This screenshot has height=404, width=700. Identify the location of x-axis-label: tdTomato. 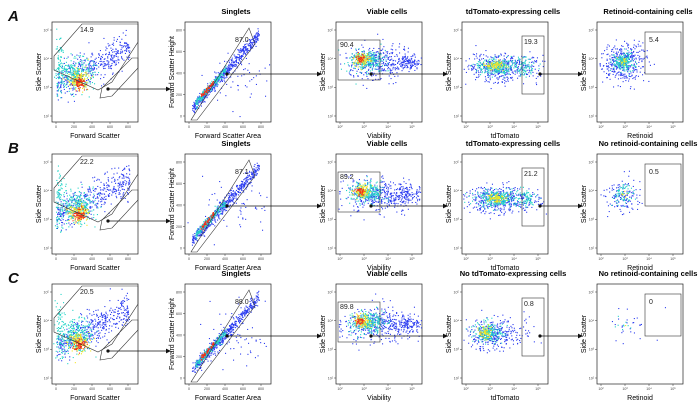
(505, 136).